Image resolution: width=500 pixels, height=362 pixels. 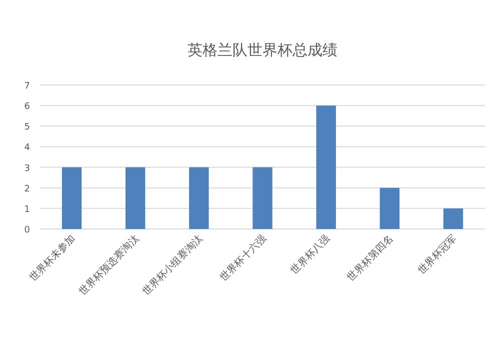 I want to click on y-tick-label: 0, so click(x=27, y=231).